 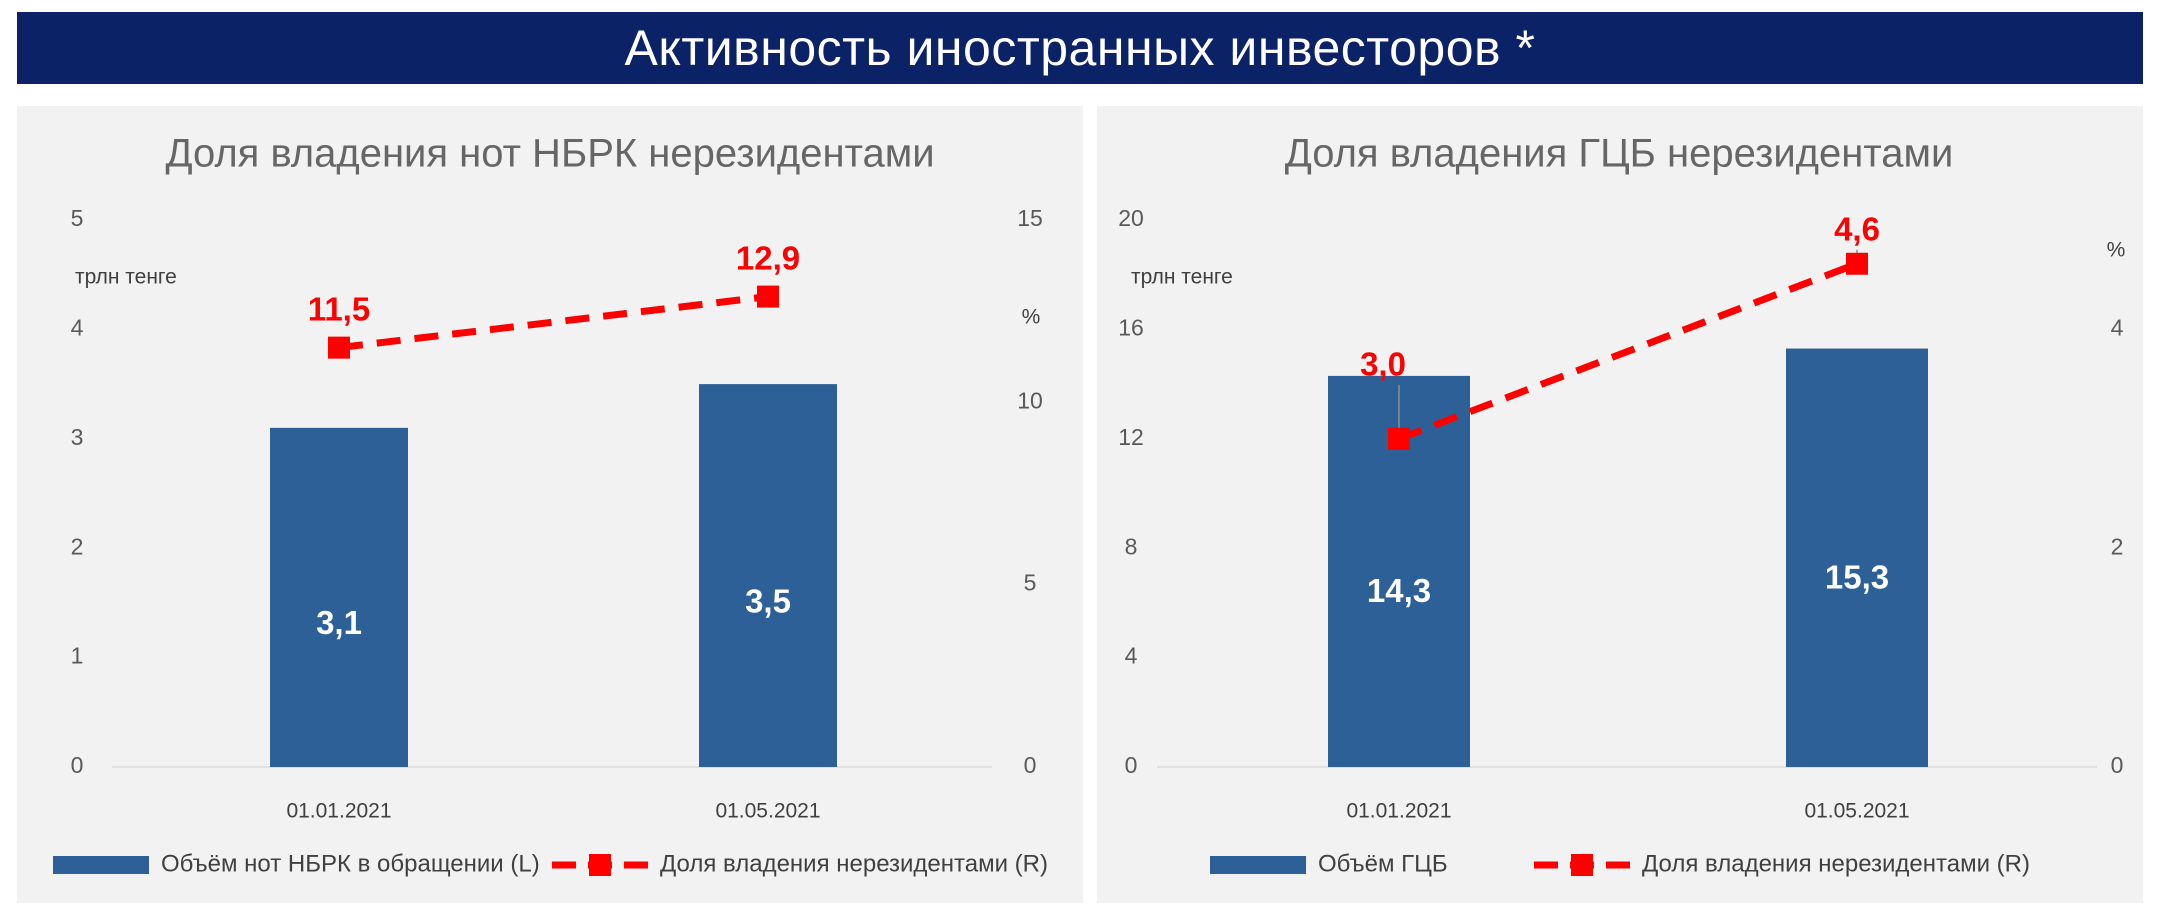 I want to click on page-title-banner: Активность иностранных инвесторов *, so click(x=1080, y=48).